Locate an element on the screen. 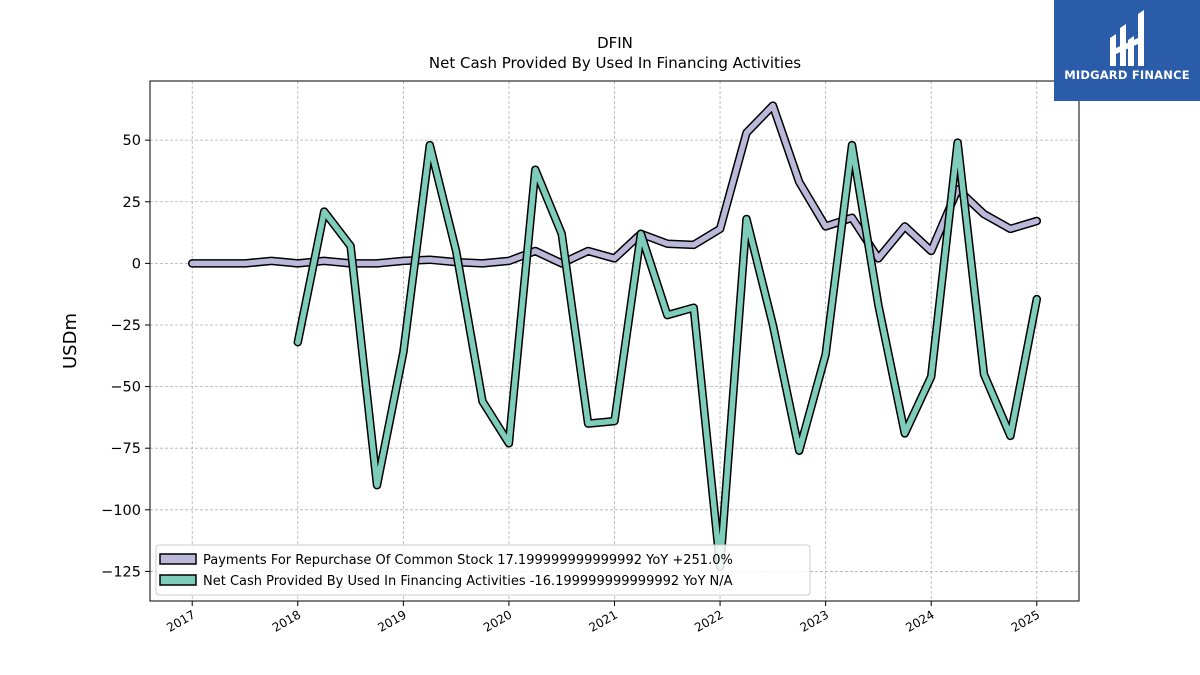 Image resolution: width=1200 pixels, height=675 pixels. x-tick-label: 2025 is located at coordinates (1025, 620).